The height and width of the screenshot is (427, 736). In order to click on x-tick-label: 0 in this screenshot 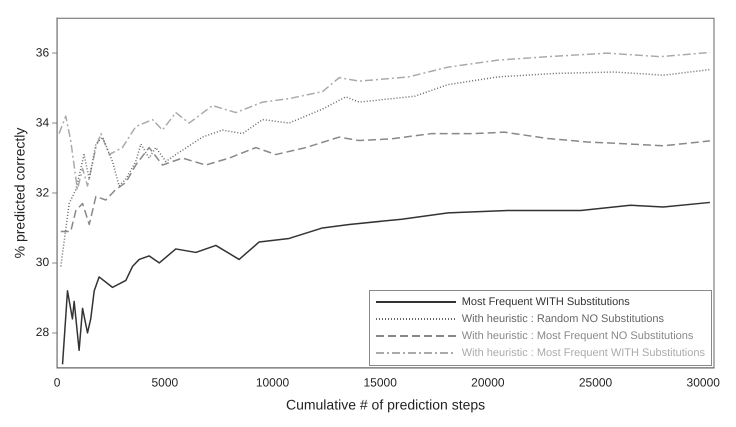, I will do `click(57, 382)`.